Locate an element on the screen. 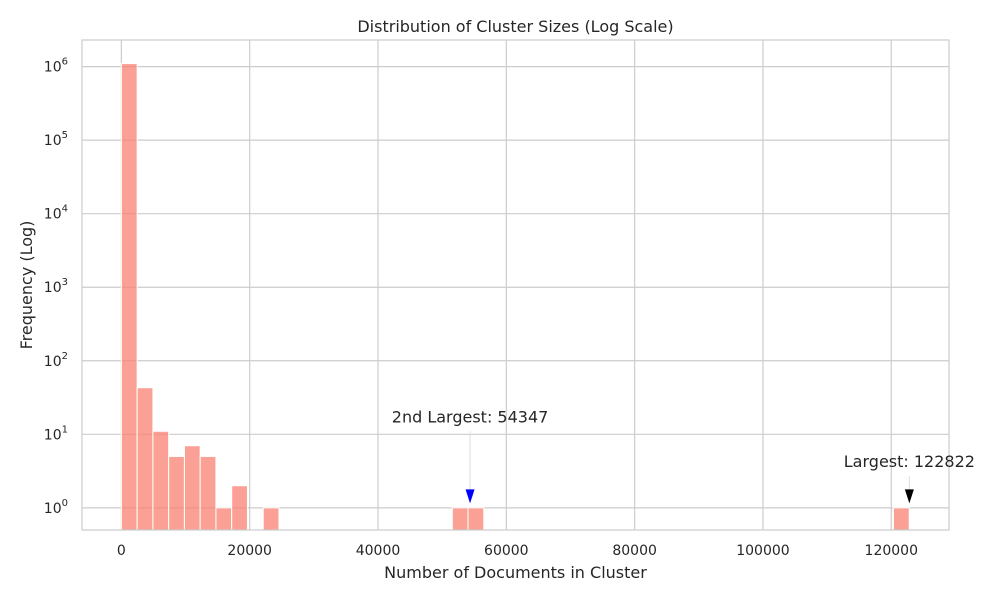 Image resolution: width=1000 pixels, height=600 pixels. annotation-label: Largest: 122822 is located at coordinates (909, 461).